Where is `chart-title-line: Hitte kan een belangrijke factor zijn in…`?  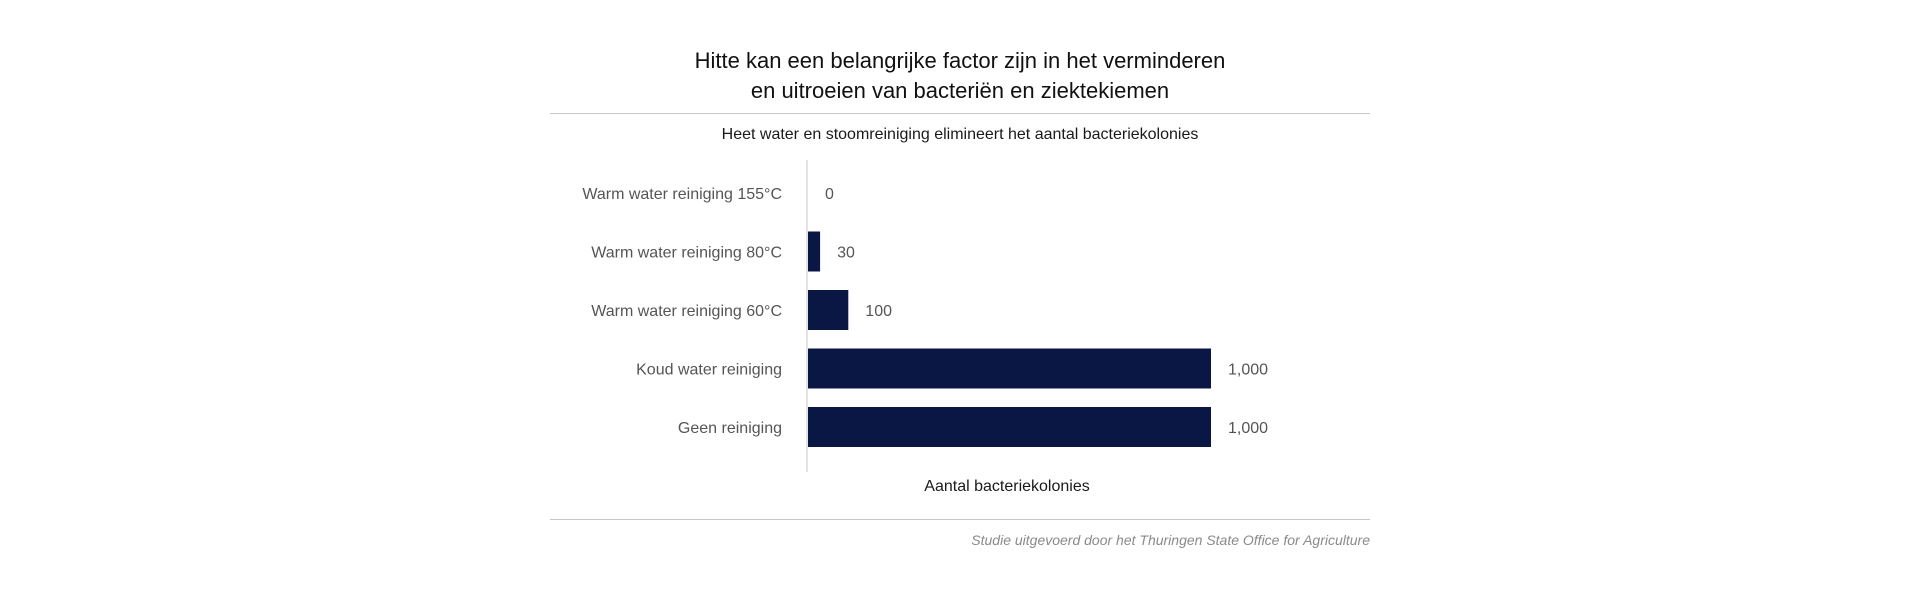
chart-title-line: Hitte kan een belangrijke factor zijn in… is located at coordinates (960, 60).